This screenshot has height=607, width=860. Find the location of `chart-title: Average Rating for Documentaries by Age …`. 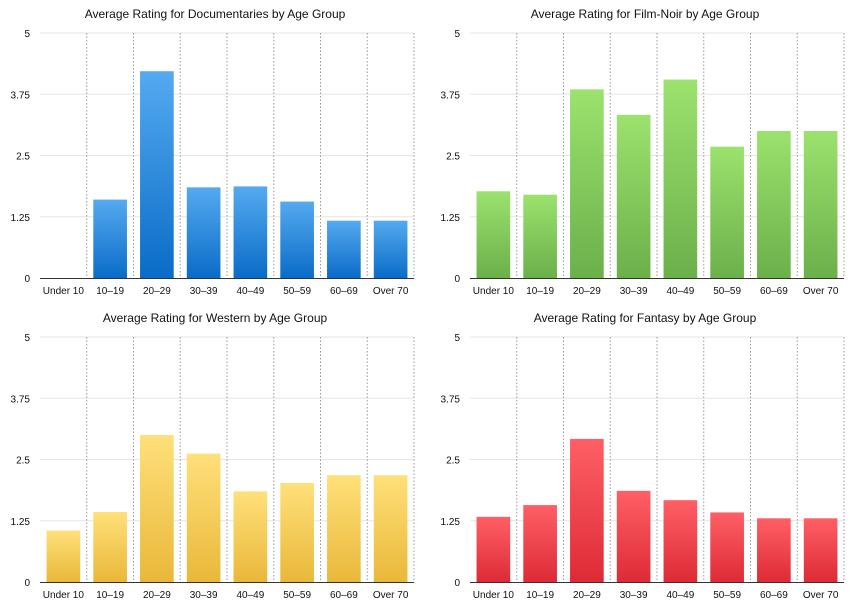

chart-title: Average Rating for Documentaries by Age … is located at coordinates (215, 14).